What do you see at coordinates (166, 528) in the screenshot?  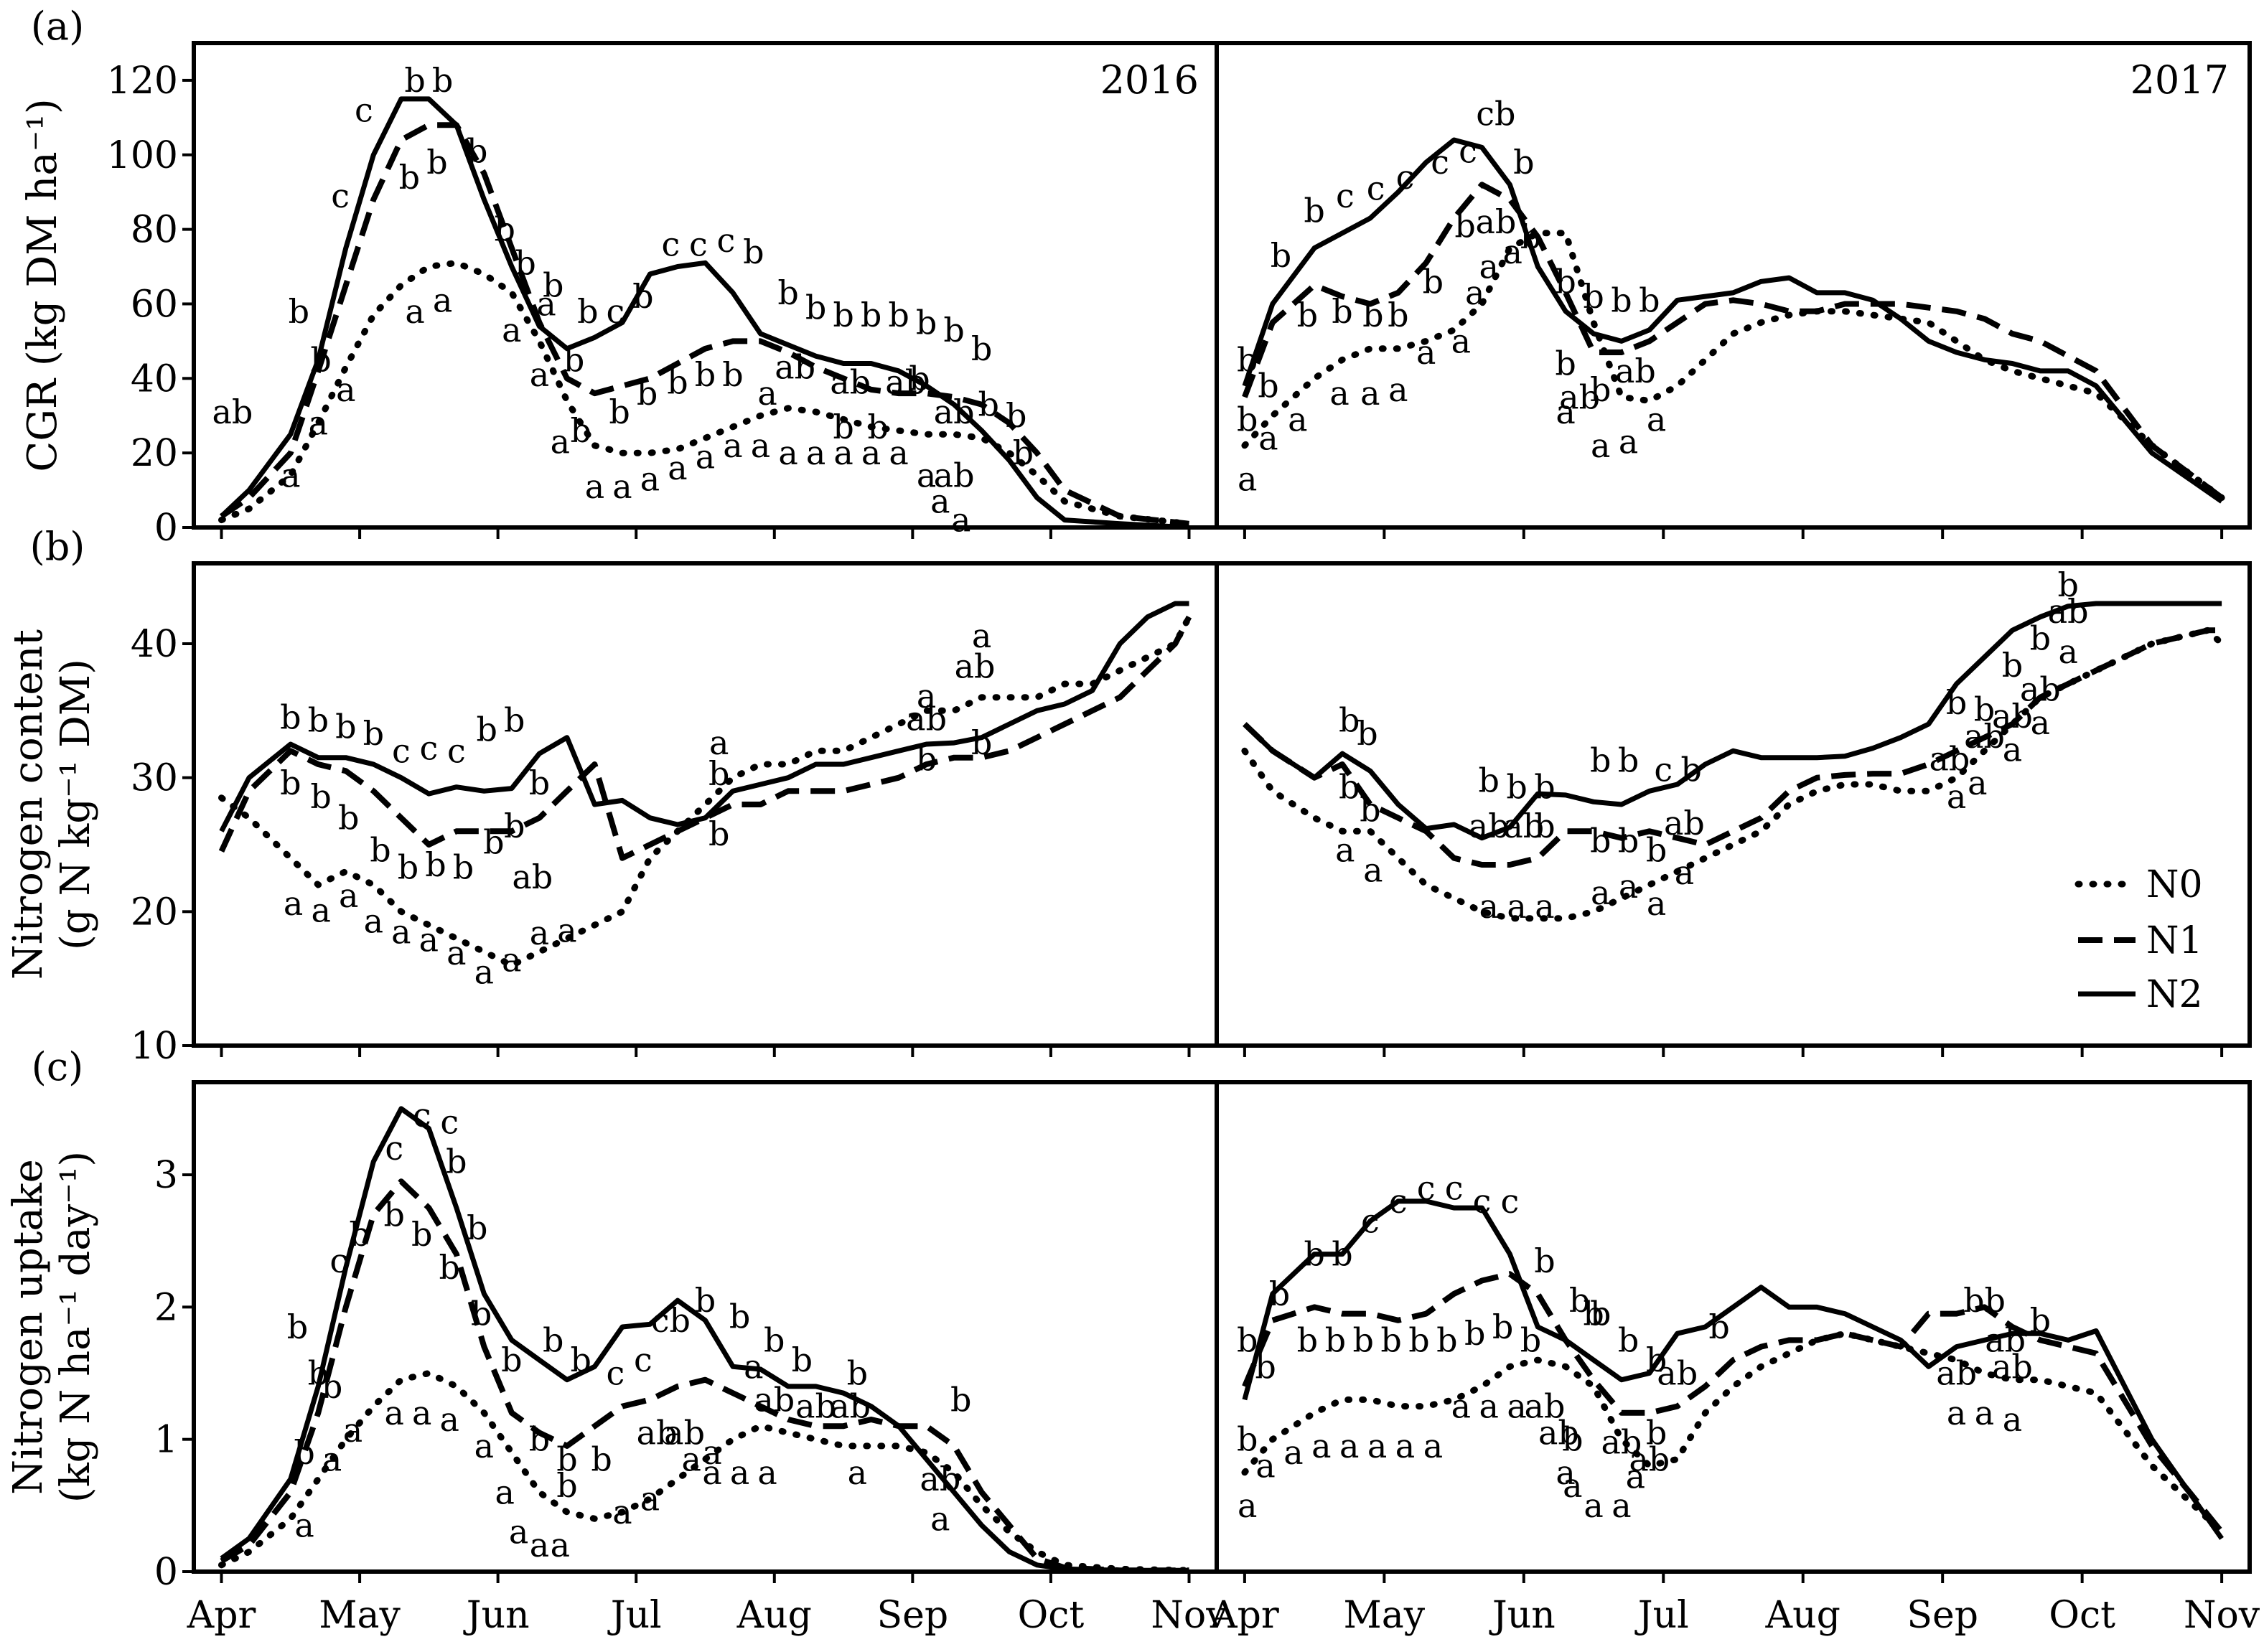 I see `y-tick-label: 0` at bounding box center [166, 528].